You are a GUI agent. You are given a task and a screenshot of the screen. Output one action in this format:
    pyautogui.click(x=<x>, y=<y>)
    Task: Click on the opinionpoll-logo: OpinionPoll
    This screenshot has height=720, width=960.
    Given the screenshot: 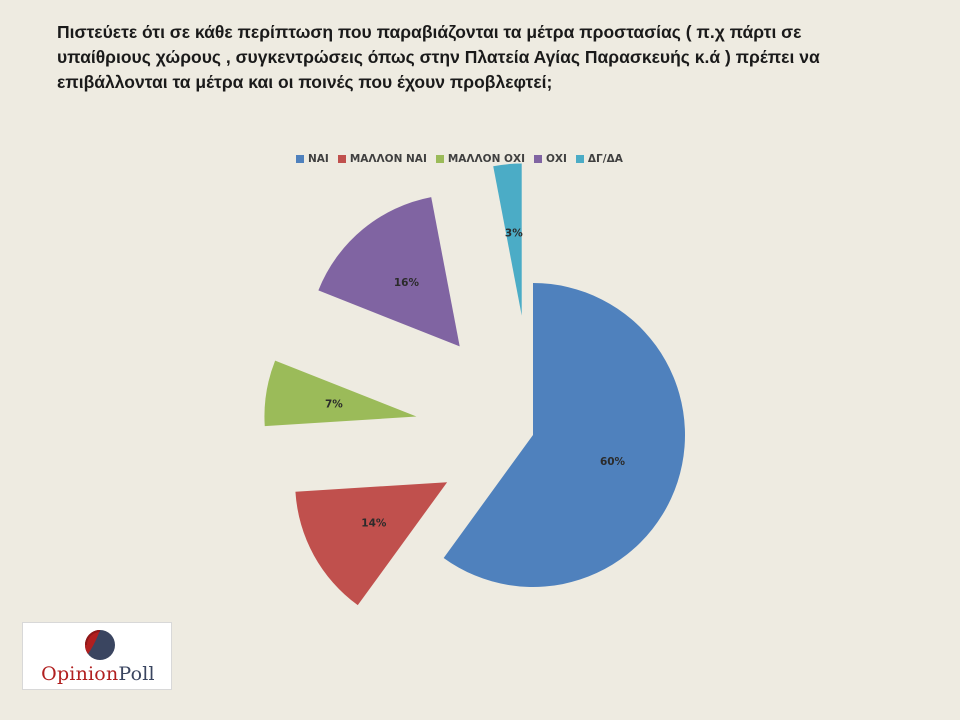 What is the action you would take?
    pyautogui.click(x=97, y=656)
    